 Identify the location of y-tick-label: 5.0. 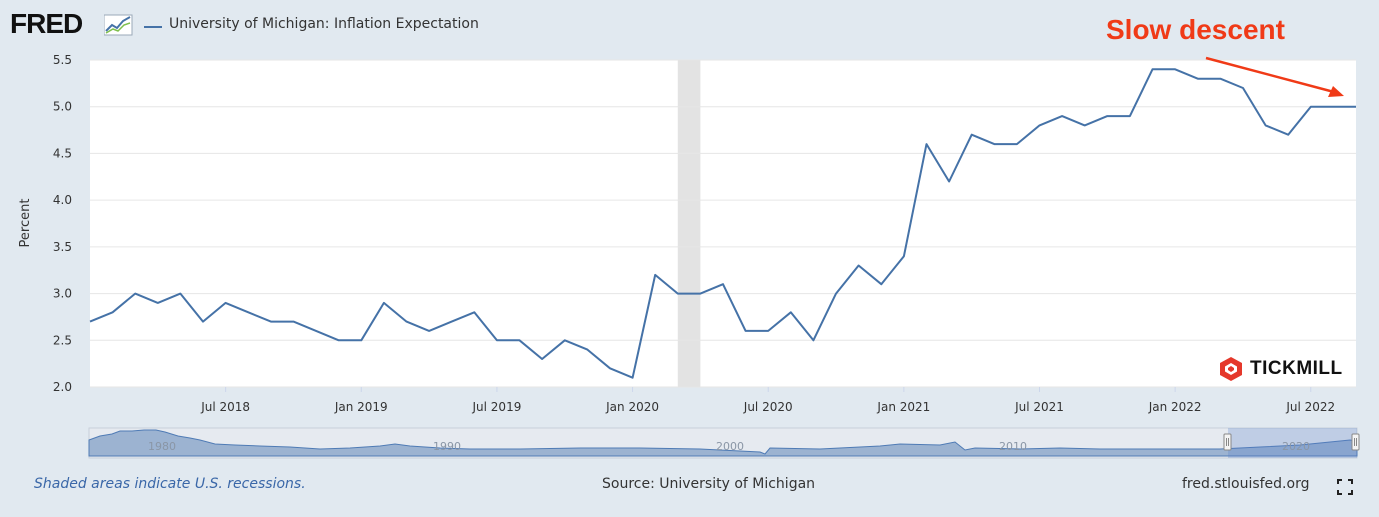
(62, 107).